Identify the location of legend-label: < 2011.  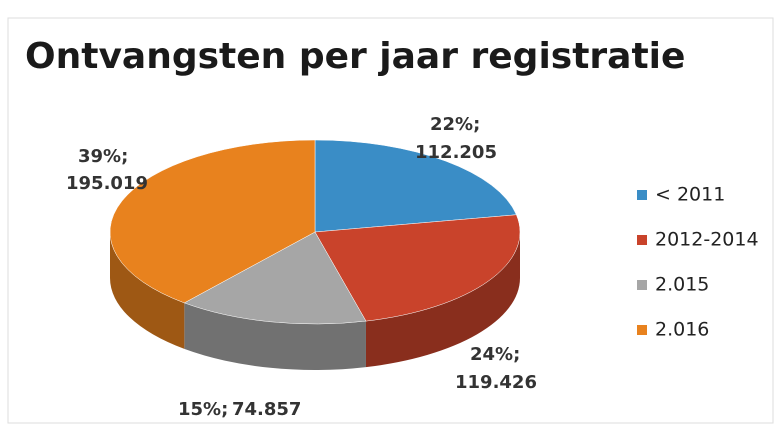
(690, 195).